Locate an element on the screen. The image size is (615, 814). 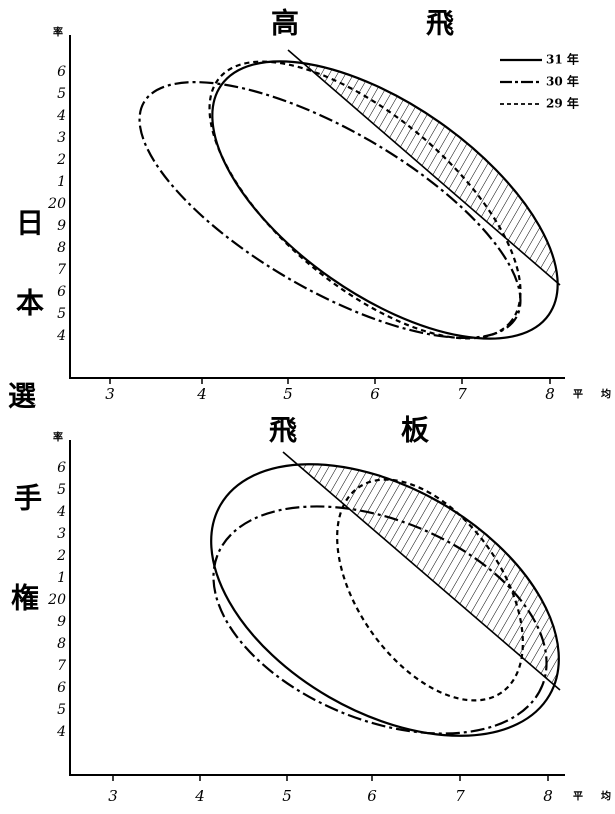
side-title-char: 本 is located at coordinates (30, 303).